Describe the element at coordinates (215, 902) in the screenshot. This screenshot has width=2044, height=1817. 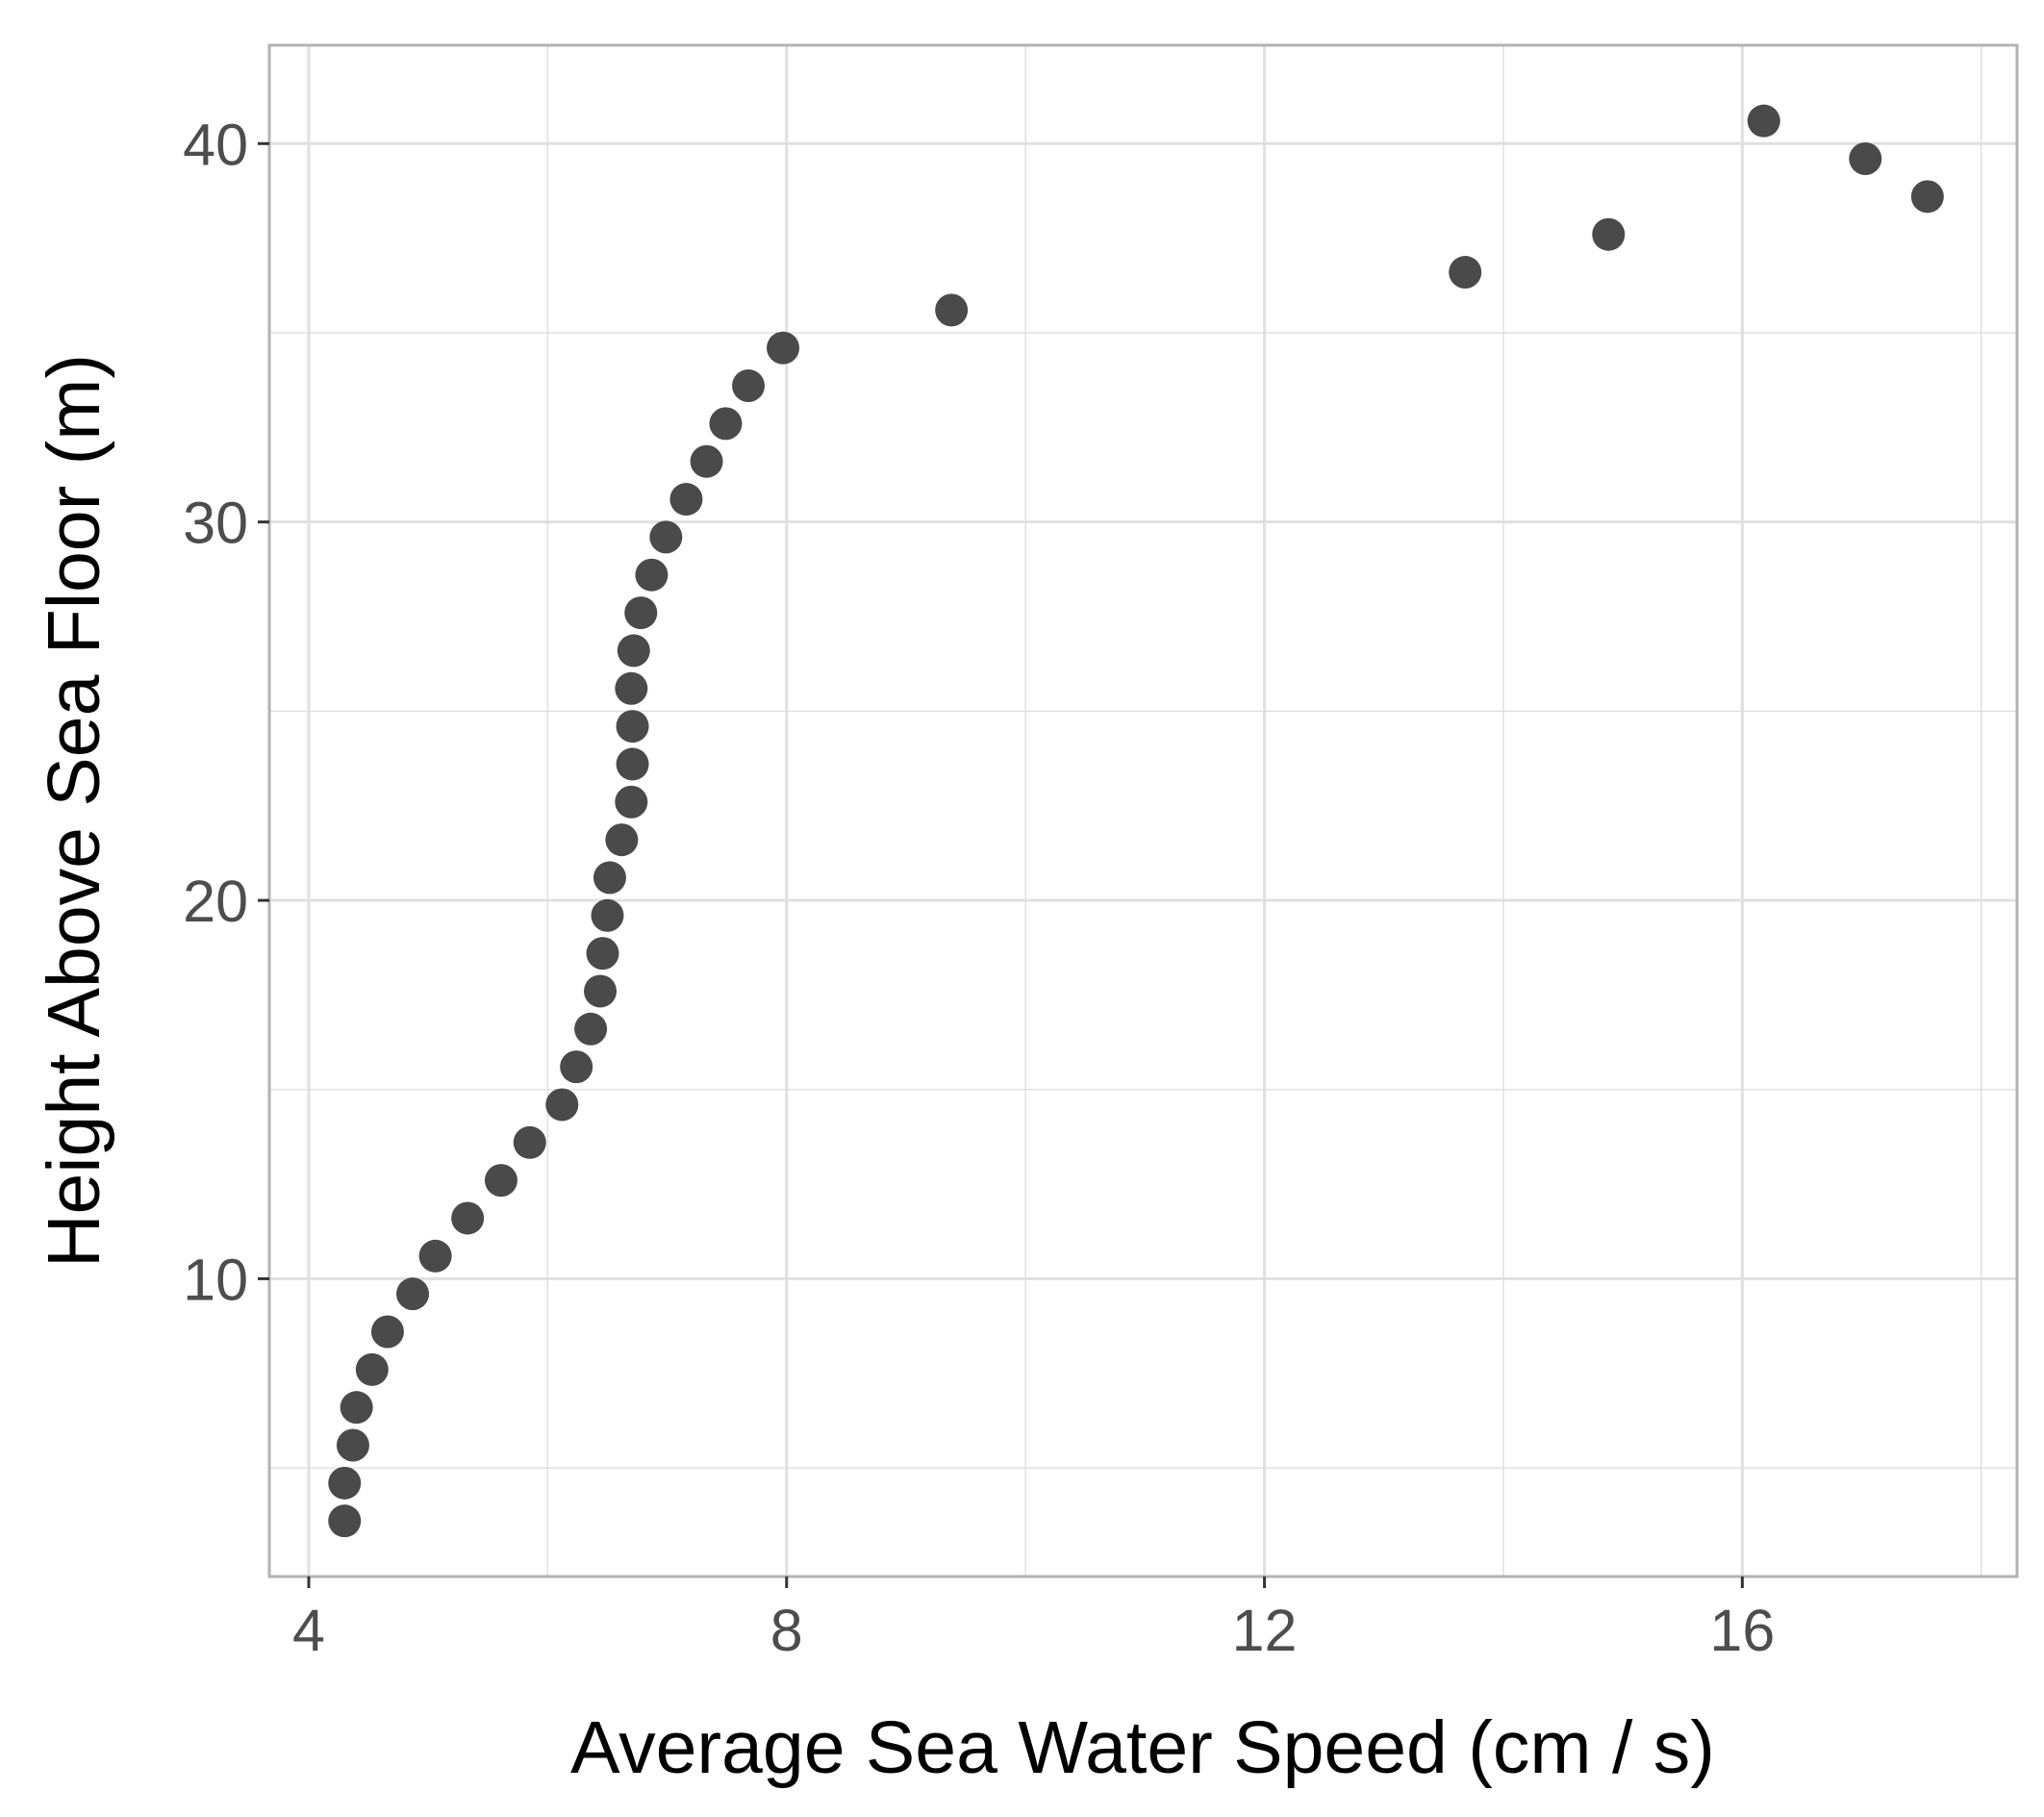
I see `y-tick-label: 20` at that location.